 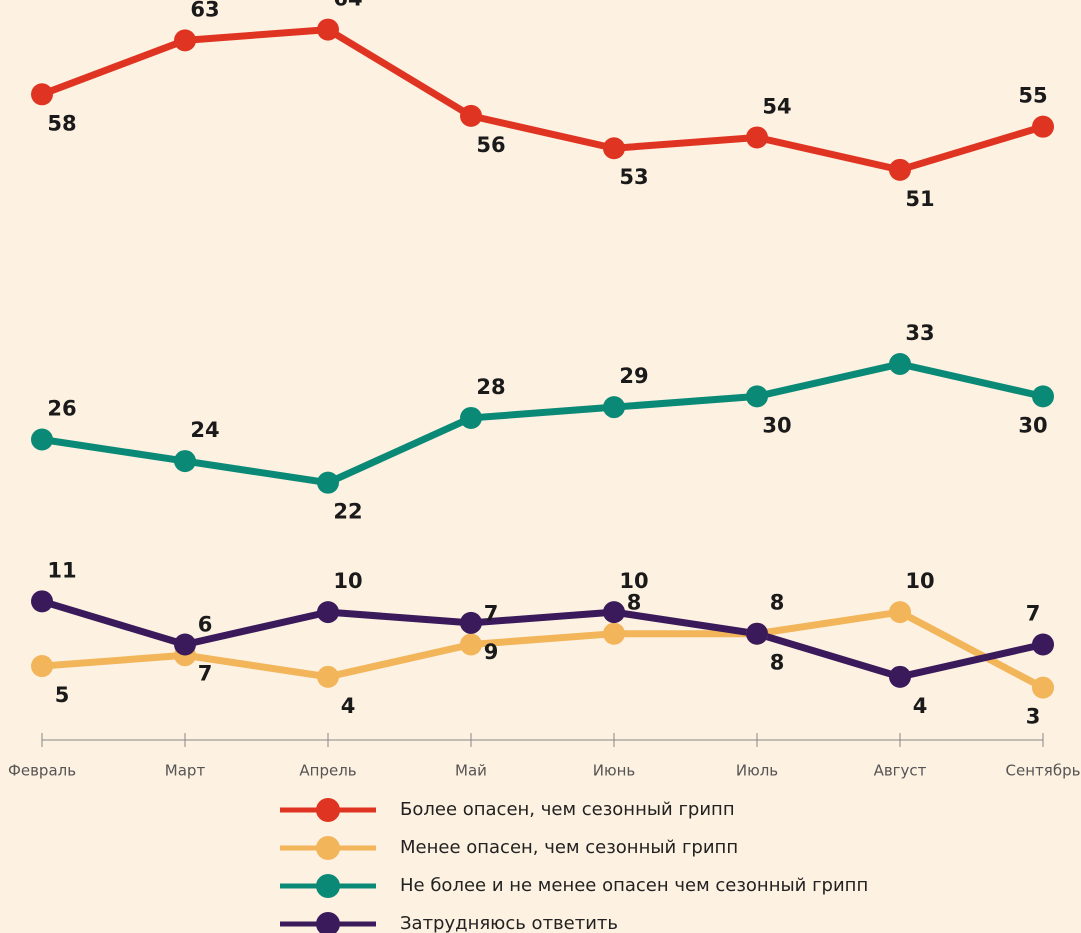 What do you see at coordinates (776, 106) in the screenshot?
I see `value-label: 54` at bounding box center [776, 106].